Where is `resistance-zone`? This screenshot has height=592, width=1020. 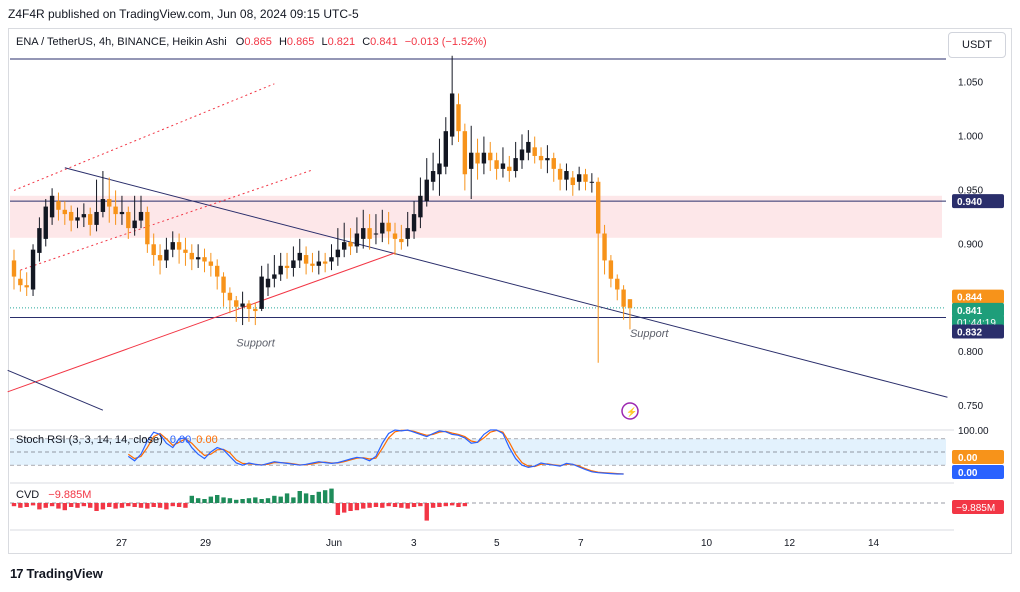 resistance-zone is located at coordinates (476, 216).